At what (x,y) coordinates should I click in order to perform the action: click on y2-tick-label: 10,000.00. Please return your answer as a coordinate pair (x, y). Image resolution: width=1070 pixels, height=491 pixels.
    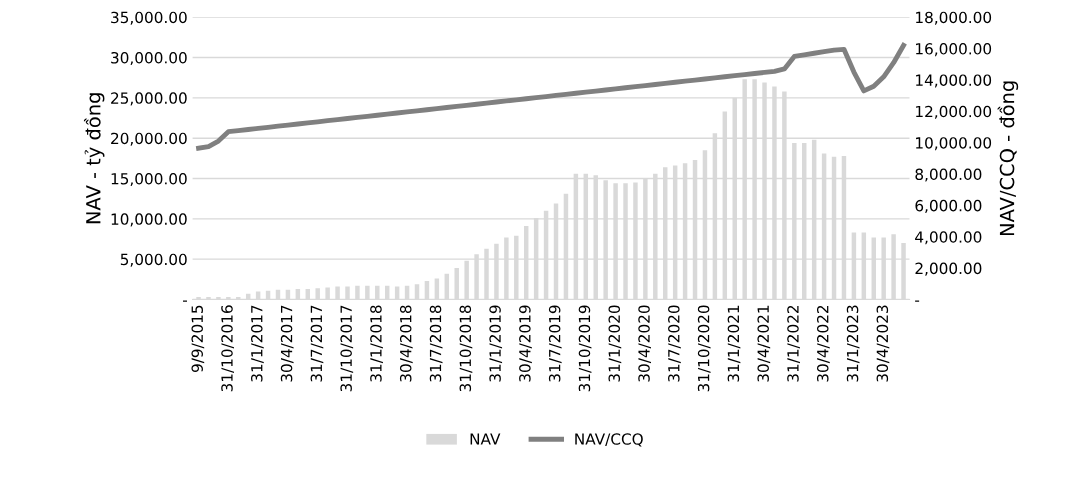
    Looking at the image, I should click on (954, 144).